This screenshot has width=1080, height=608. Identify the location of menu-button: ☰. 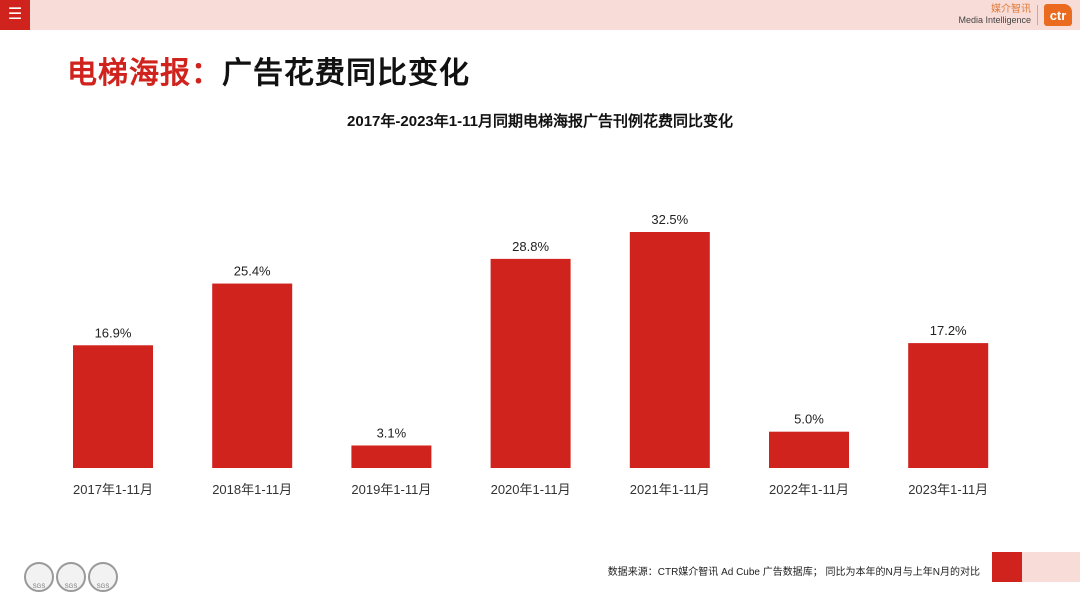
(15, 15).